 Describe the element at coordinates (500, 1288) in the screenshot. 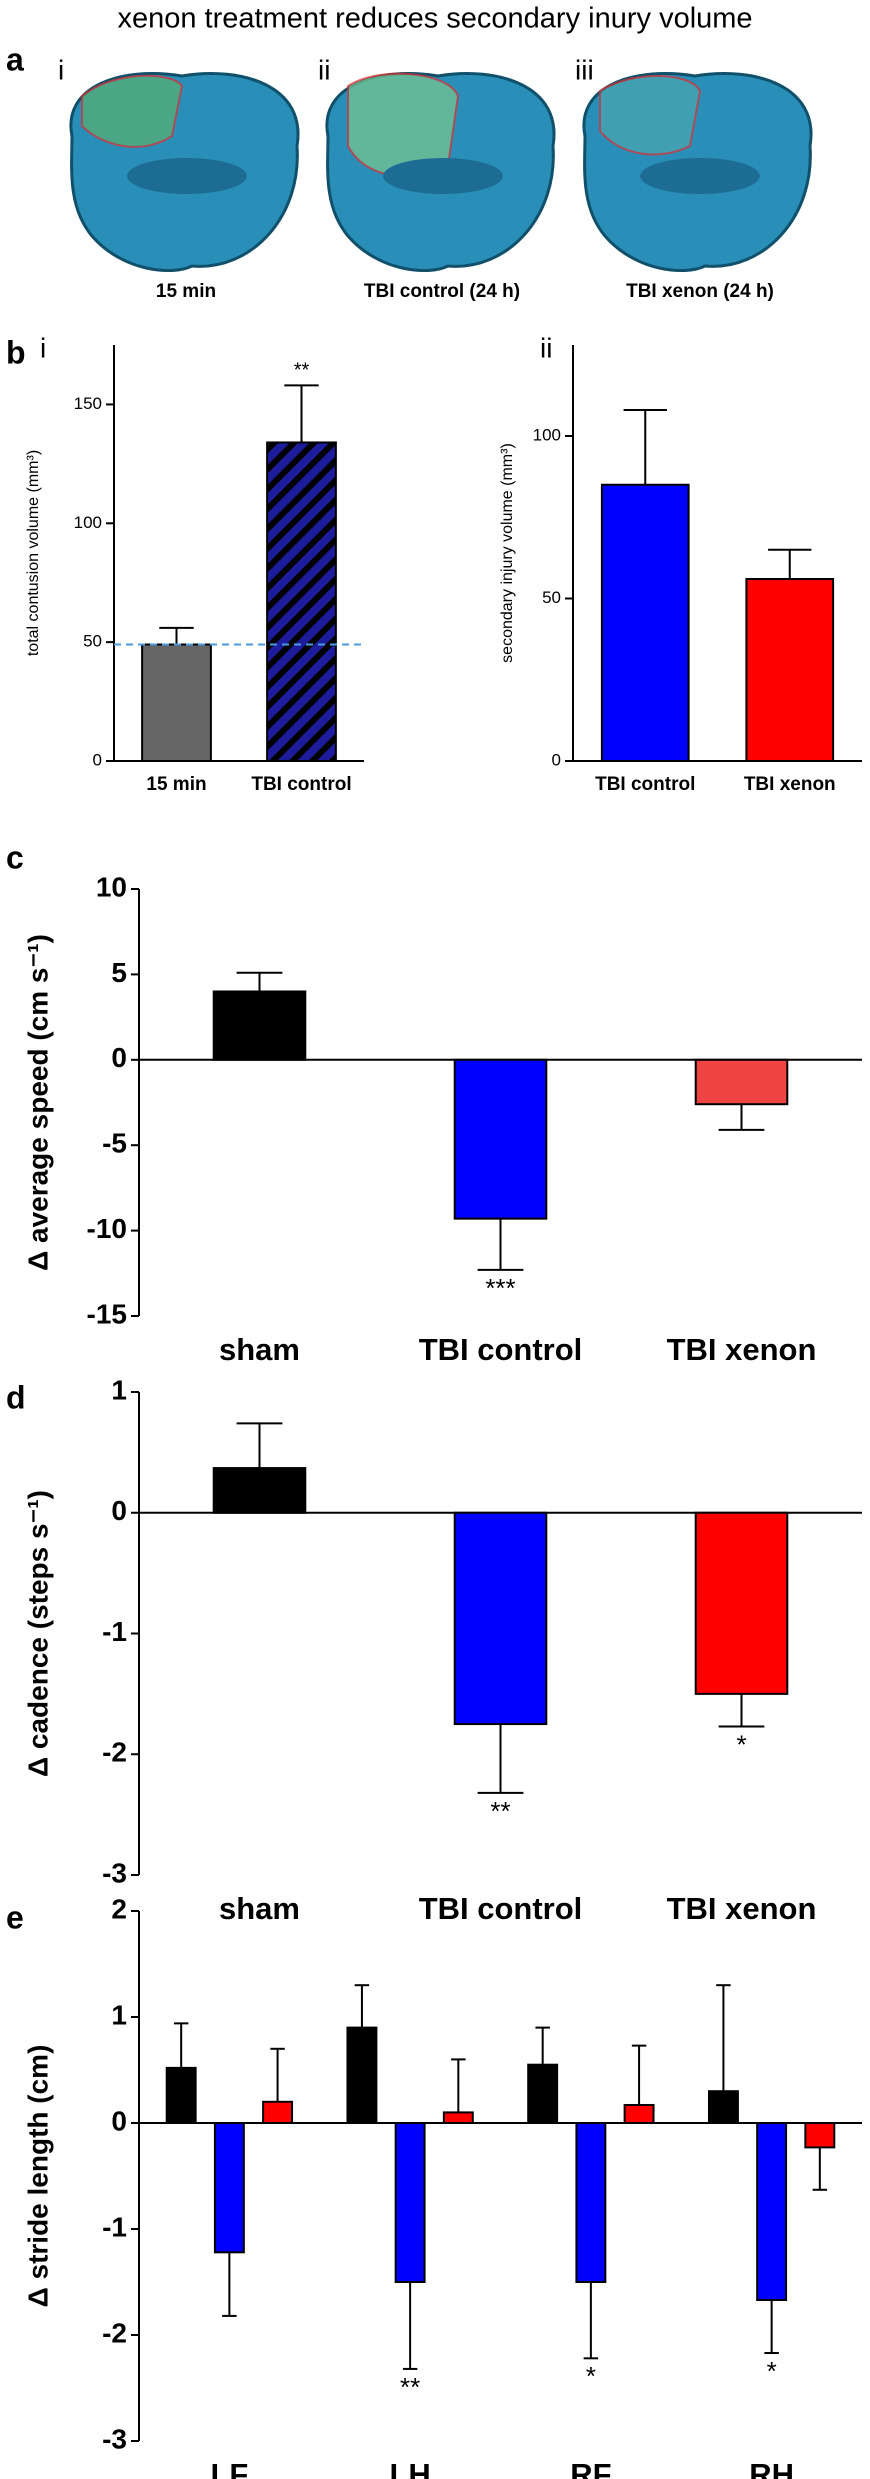

I see `significance-label: ***` at that location.